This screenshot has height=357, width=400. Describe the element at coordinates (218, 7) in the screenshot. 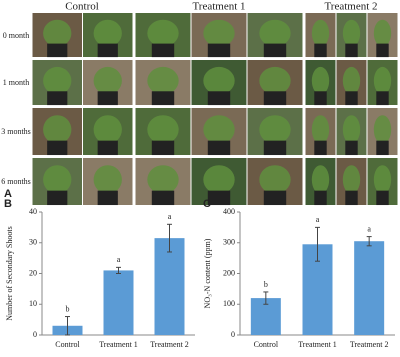

I see `column-header: Treatment 1` at that location.